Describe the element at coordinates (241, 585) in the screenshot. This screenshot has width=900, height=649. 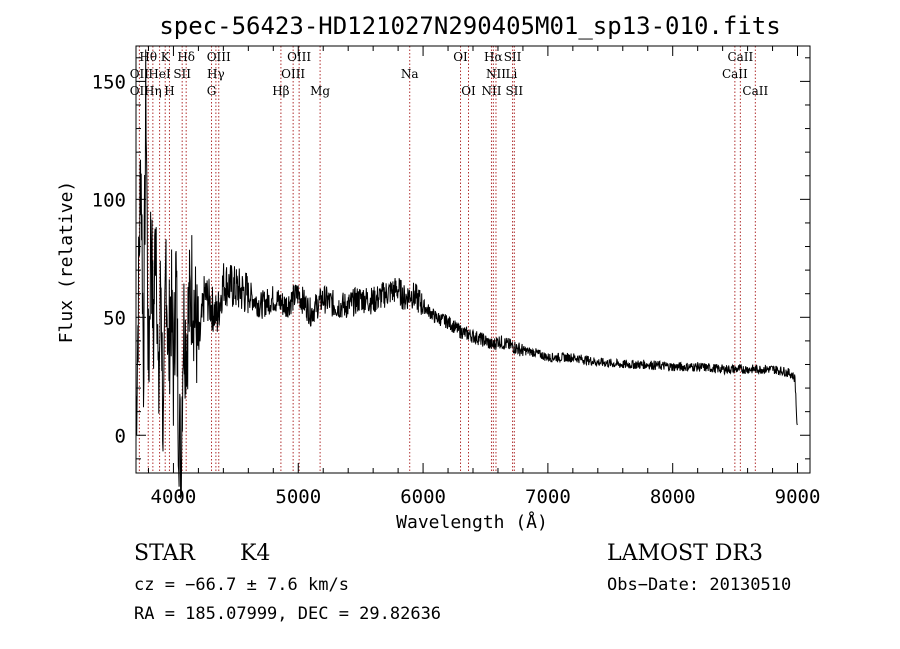
I see `redshift-cz: cz = −66.7 ± 7.6 km/s` at that location.